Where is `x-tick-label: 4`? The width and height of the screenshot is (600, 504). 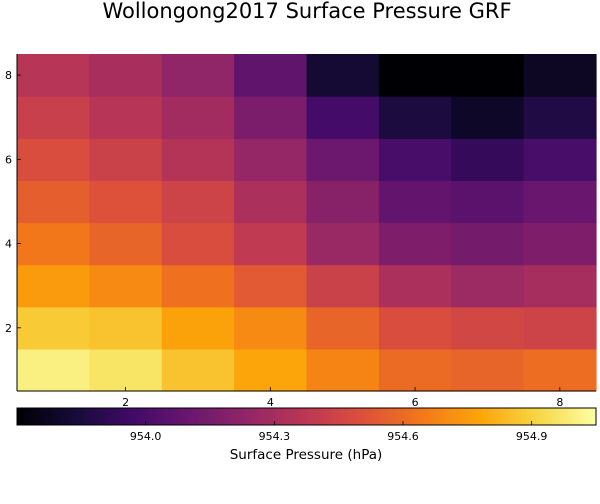 x-tick-label: 4 is located at coordinates (270, 402).